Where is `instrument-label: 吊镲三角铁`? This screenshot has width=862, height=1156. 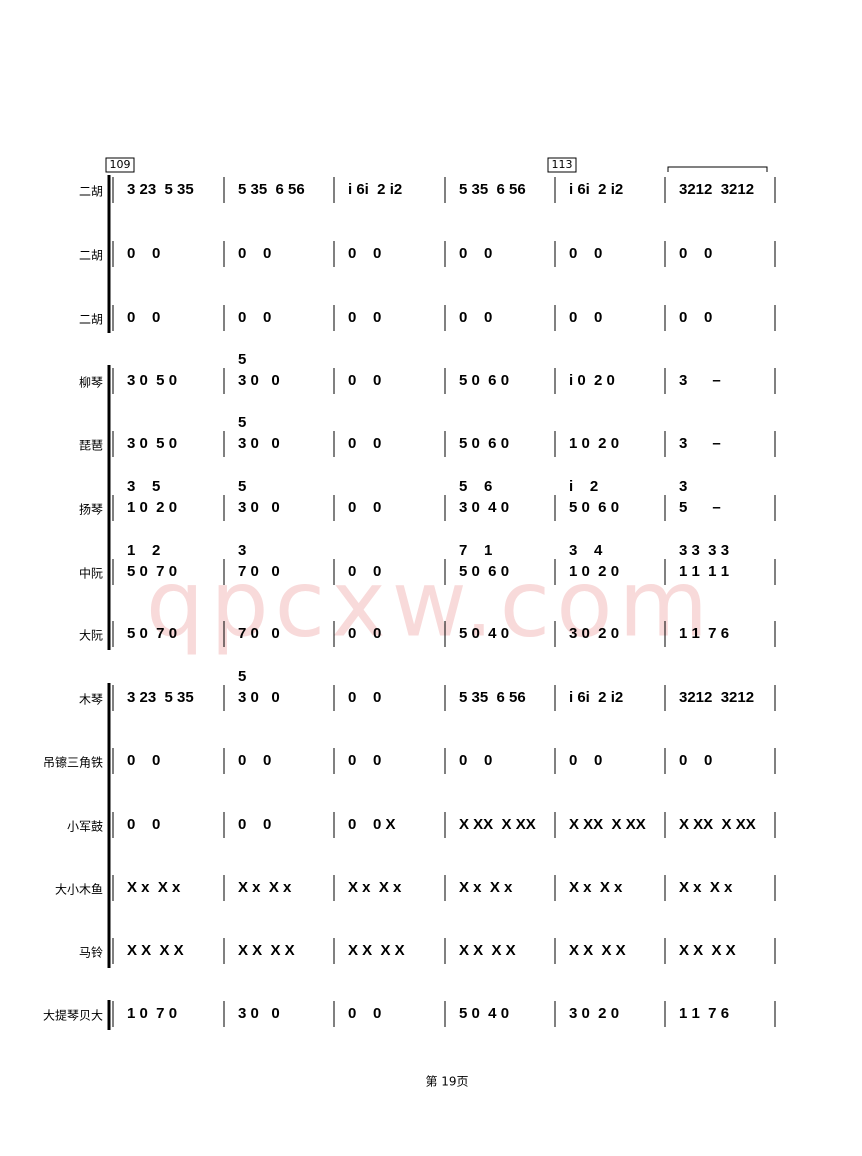
instrument-label: 吊镲三角铁 is located at coordinates (73, 763).